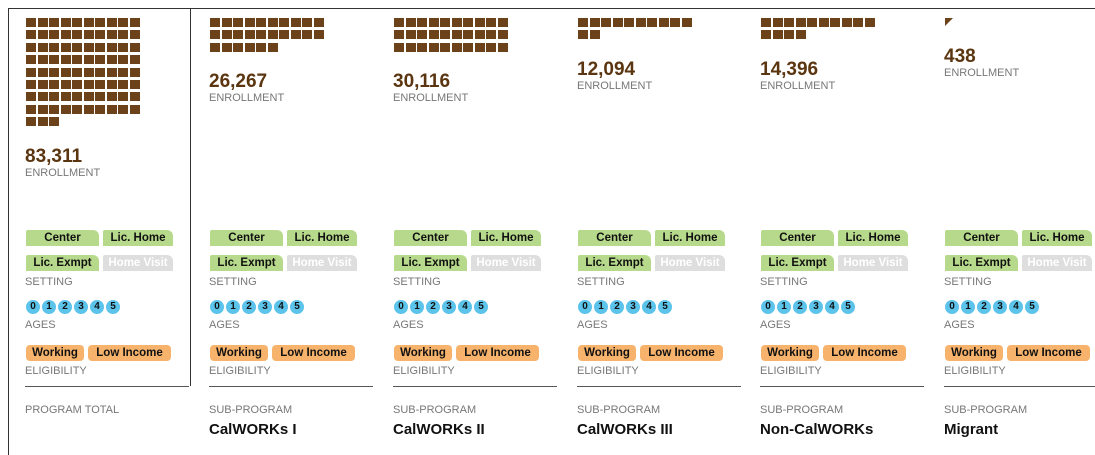 The height and width of the screenshot is (455, 1095). Describe the element at coordinates (960, 57) in the screenshot. I see `enrollment-number: 438` at that location.